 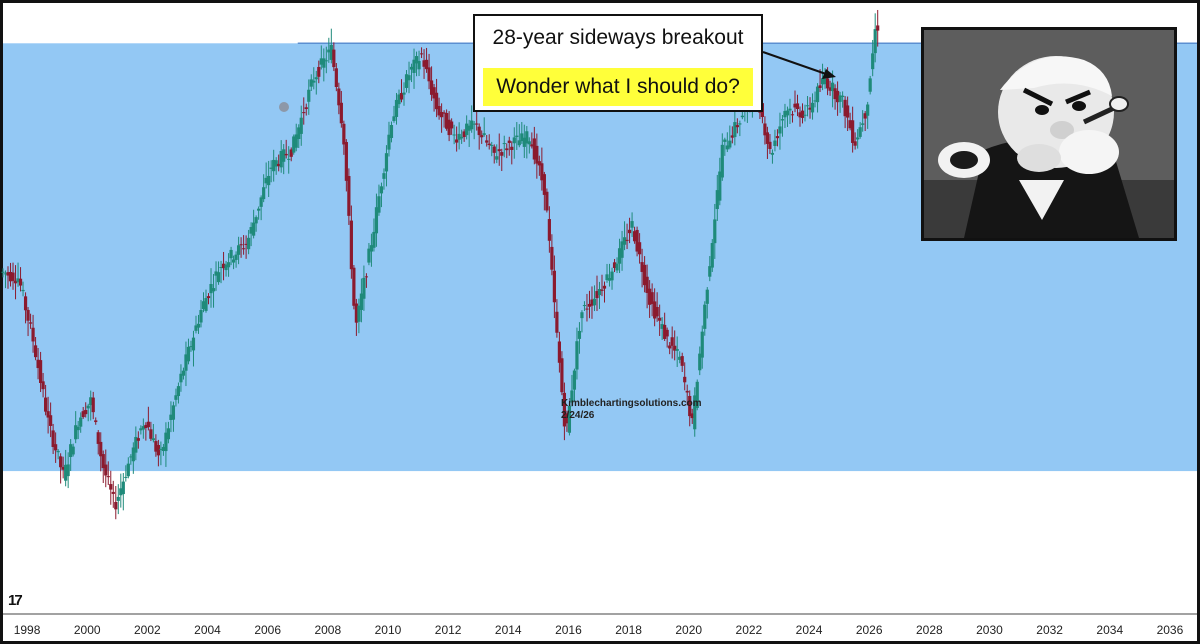 I want to click on popeye-cartoon-icon, so click(x=1049, y=134).